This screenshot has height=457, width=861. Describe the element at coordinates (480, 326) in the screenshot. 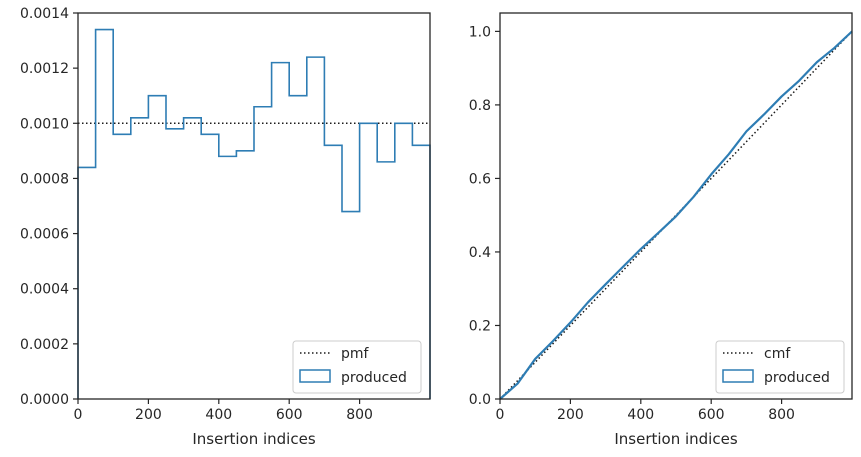

I see `y-tick-label: 0.2` at that location.